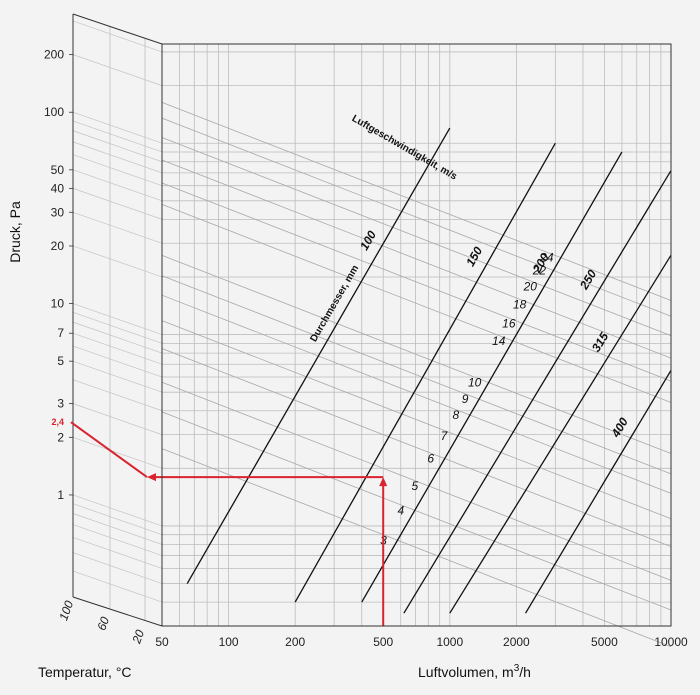 The image size is (700, 695). What do you see at coordinates (671, 642) in the screenshot?
I see `x-tick-label: 10000` at bounding box center [671, 642].